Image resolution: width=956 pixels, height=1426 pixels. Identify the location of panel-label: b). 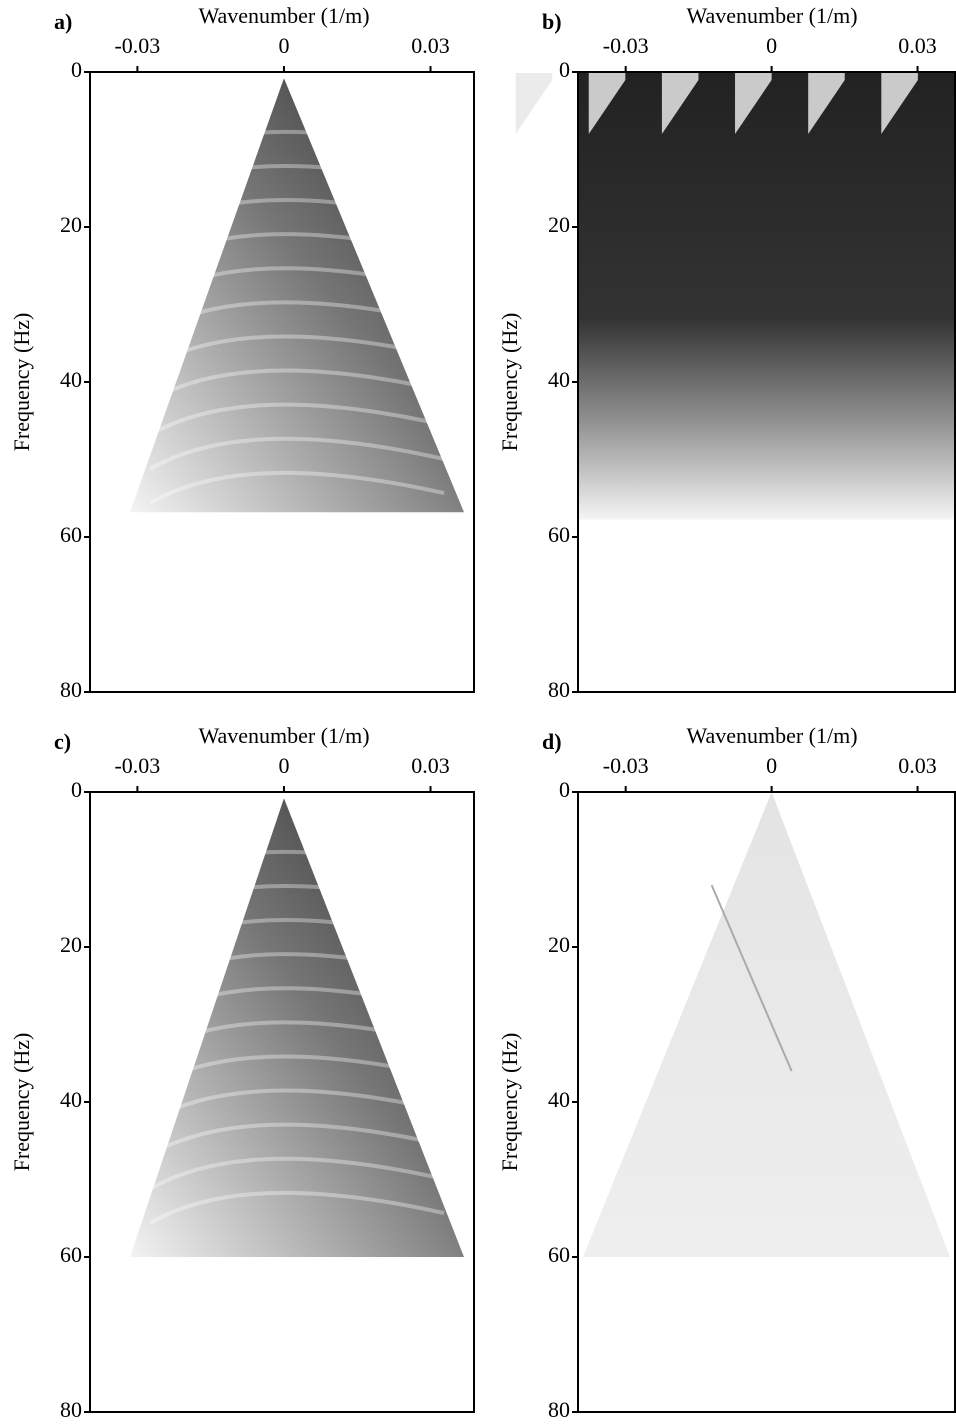
(552, 21).